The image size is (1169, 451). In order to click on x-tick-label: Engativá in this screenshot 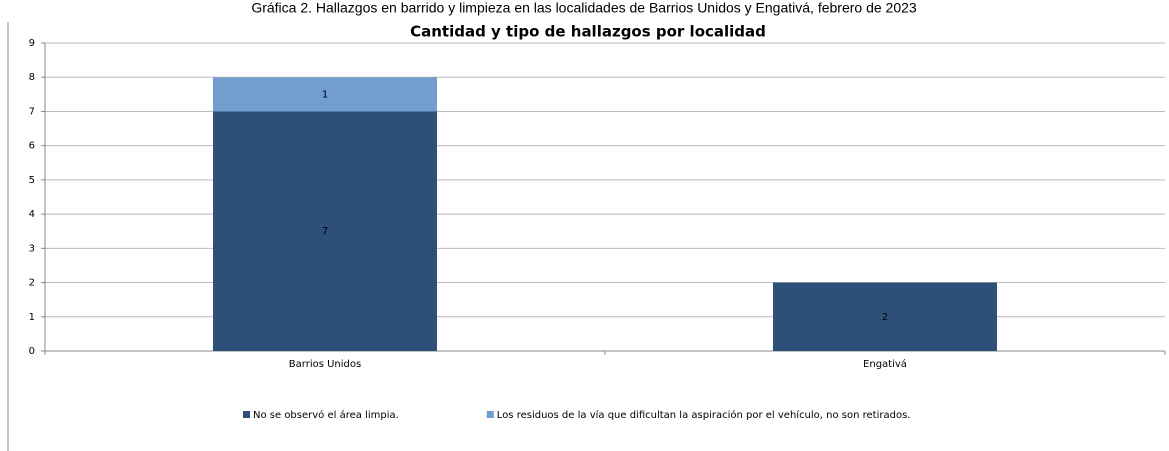, I will do `click(885, 364)`.